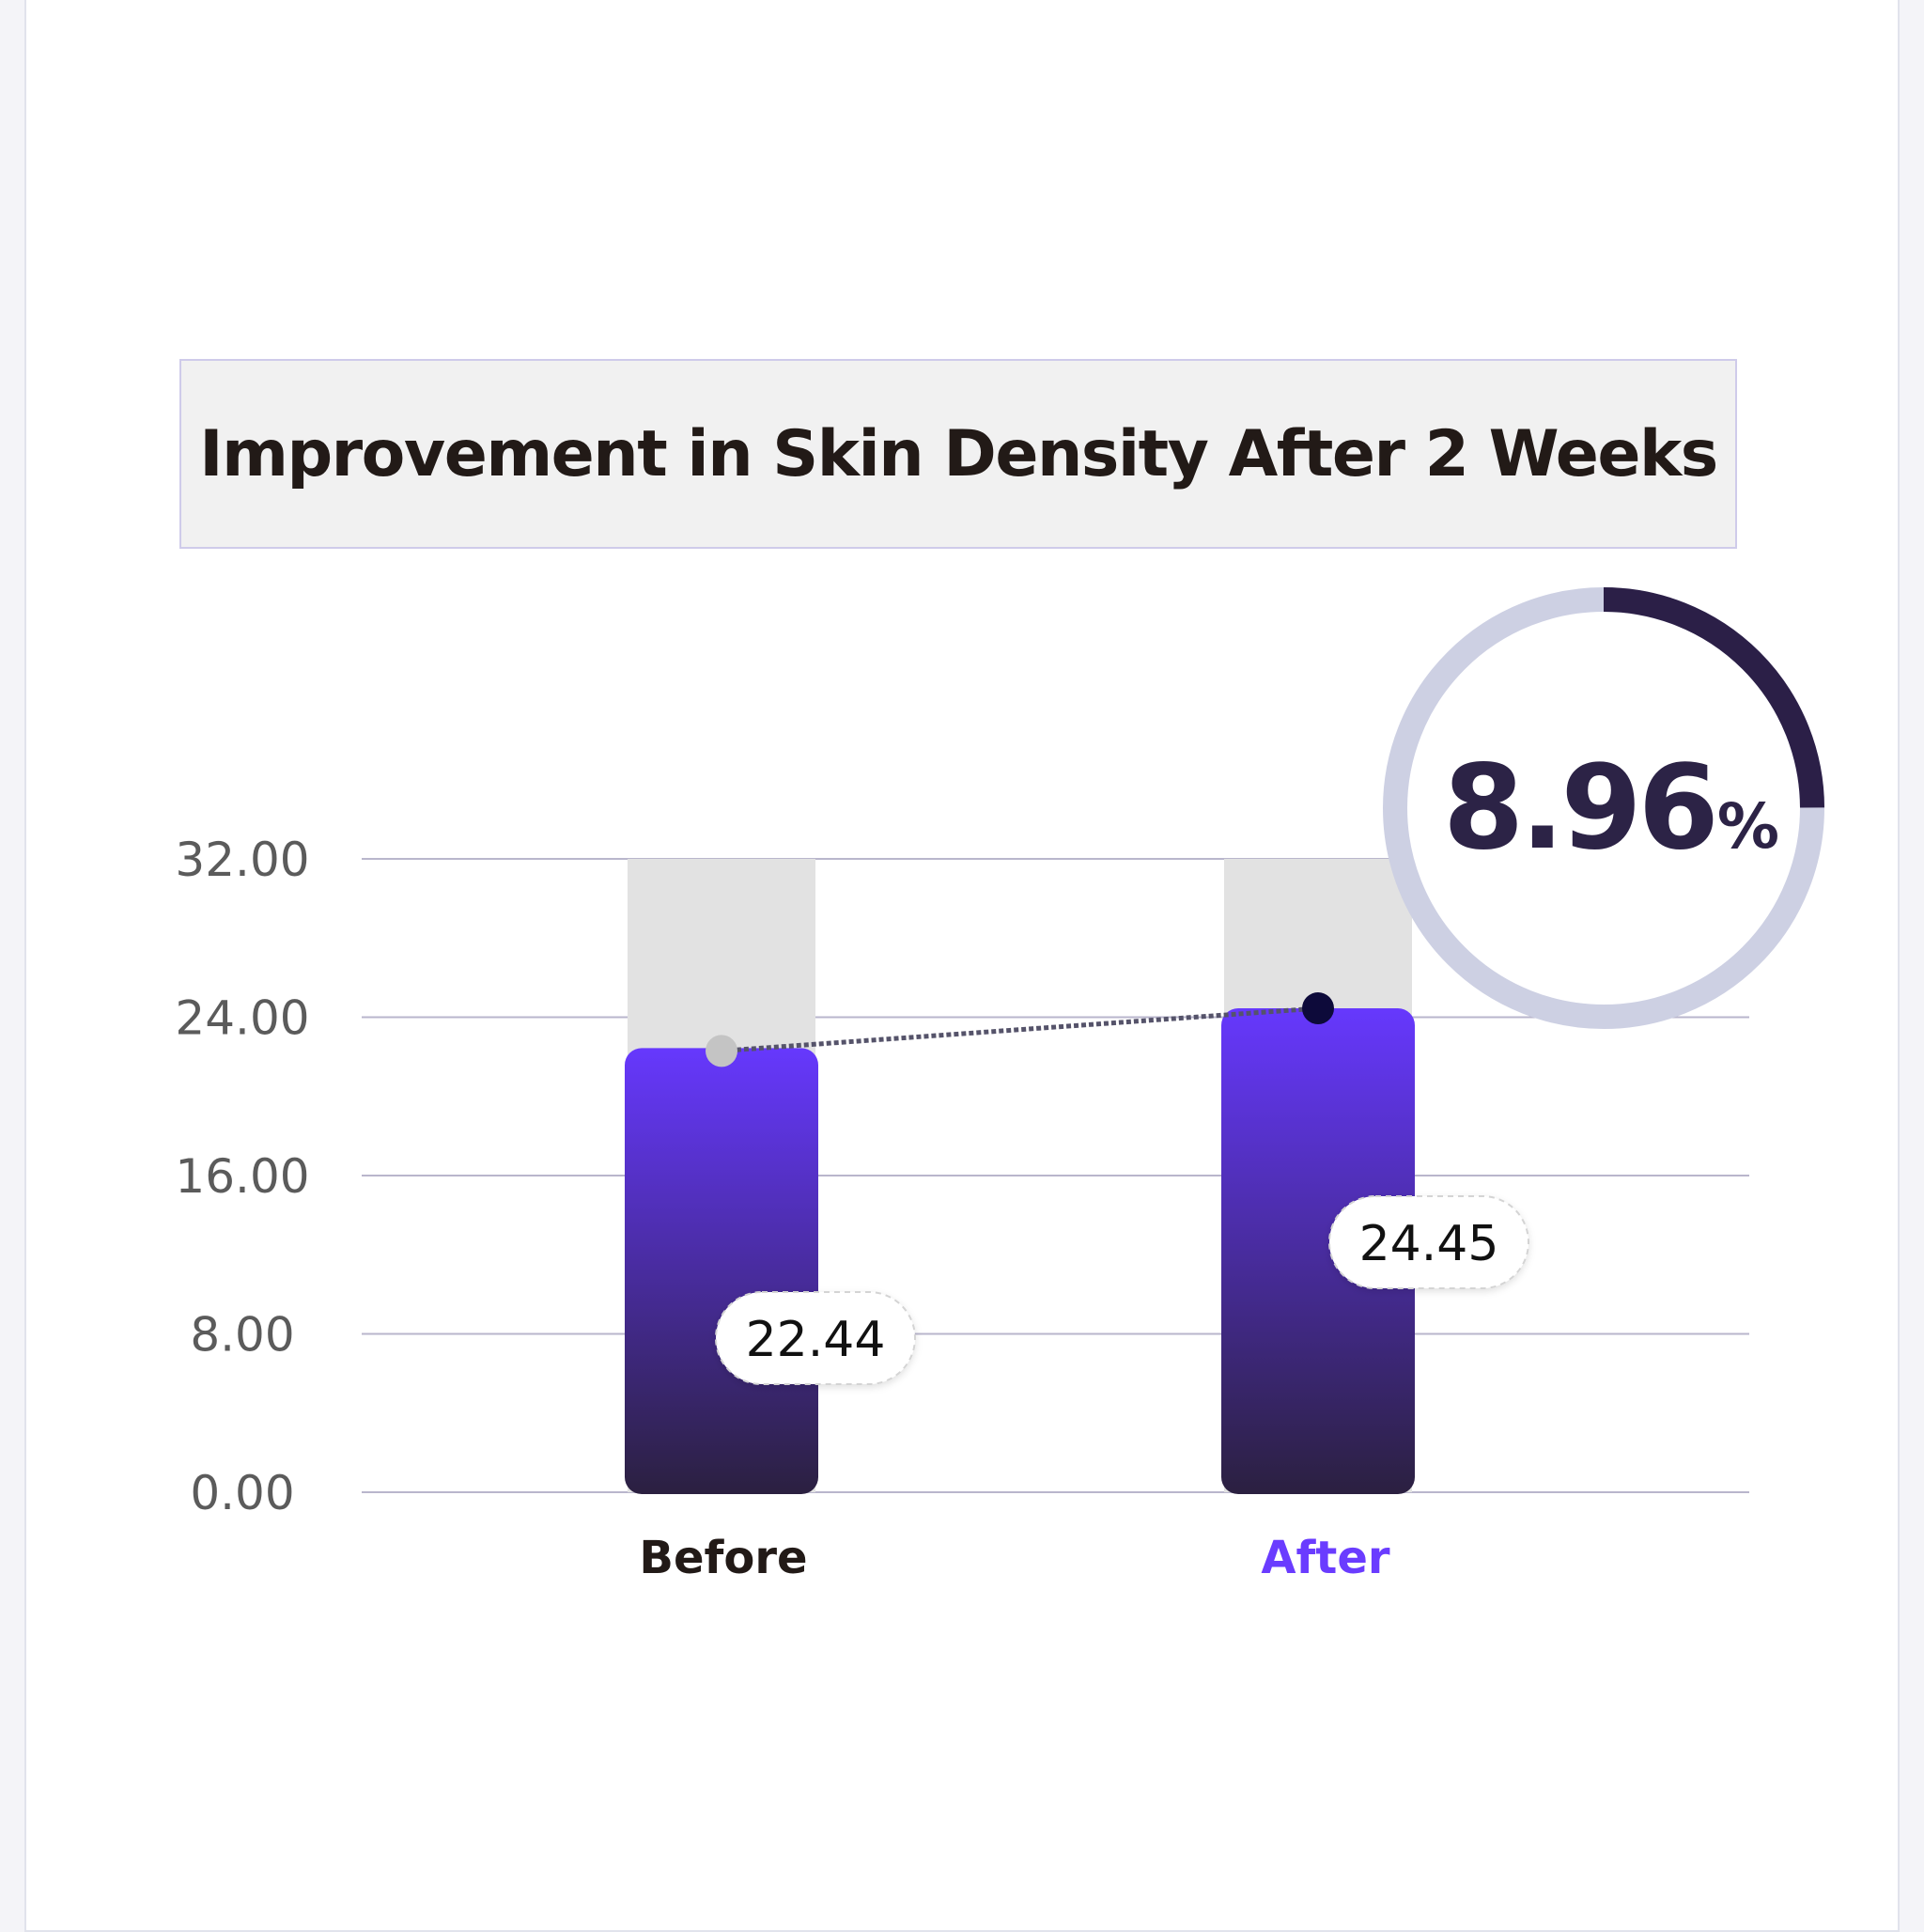  What do you see at coordinates (1713, 697) in the screenshot?
I see `improvement-ring-progress` at bounding box center [1713, 697].